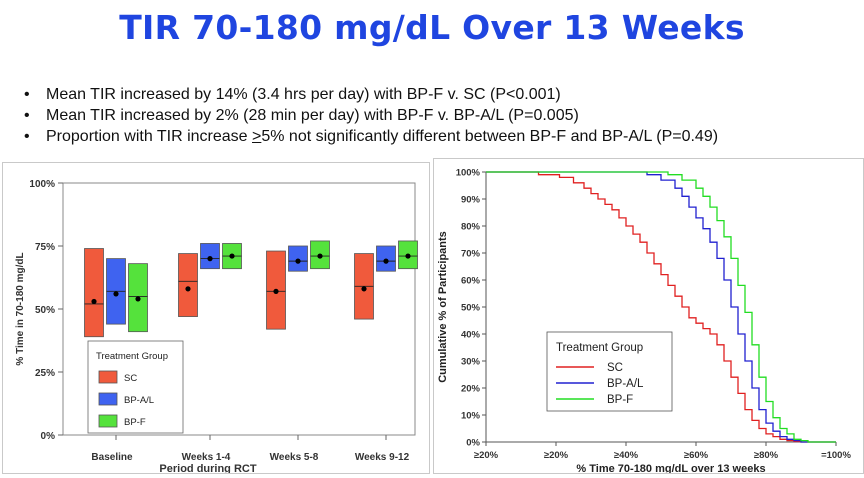  Describe the element at coordinates (45, 247) in the screenshot. I see `y-tick-label: 75%` at that location.